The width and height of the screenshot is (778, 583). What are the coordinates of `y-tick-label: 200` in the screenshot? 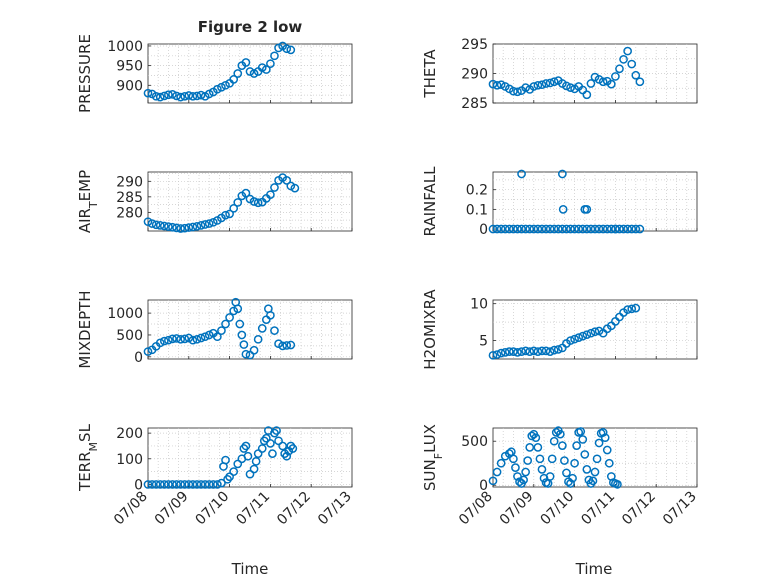 It's located at (129, 434).